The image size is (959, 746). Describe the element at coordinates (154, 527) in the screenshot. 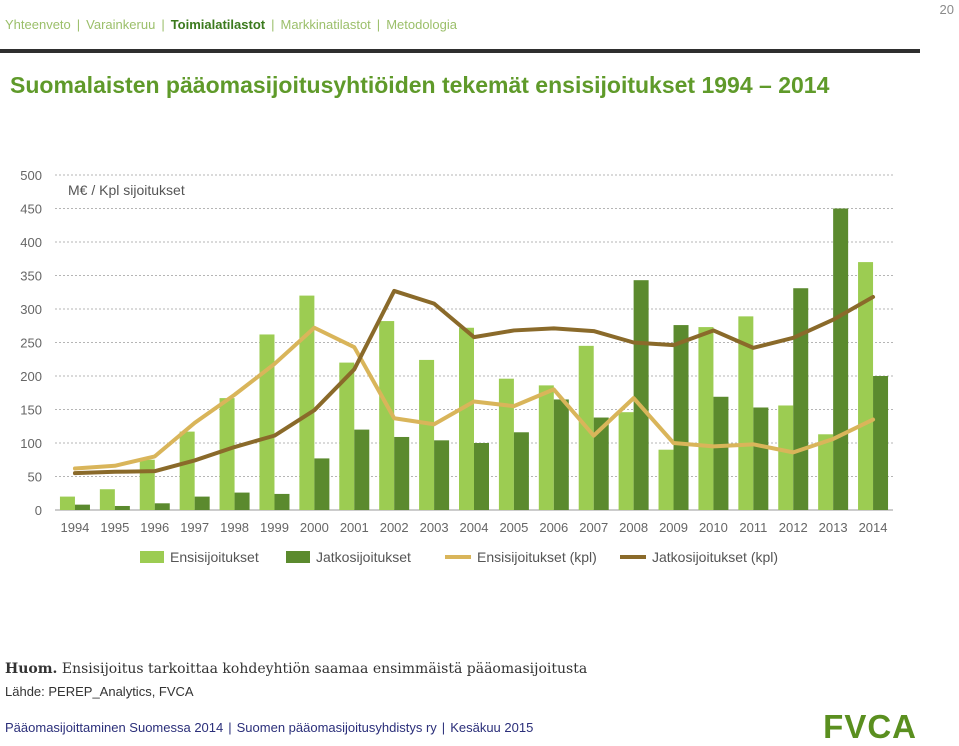

I see `x-tick-label: 1996` at that location.